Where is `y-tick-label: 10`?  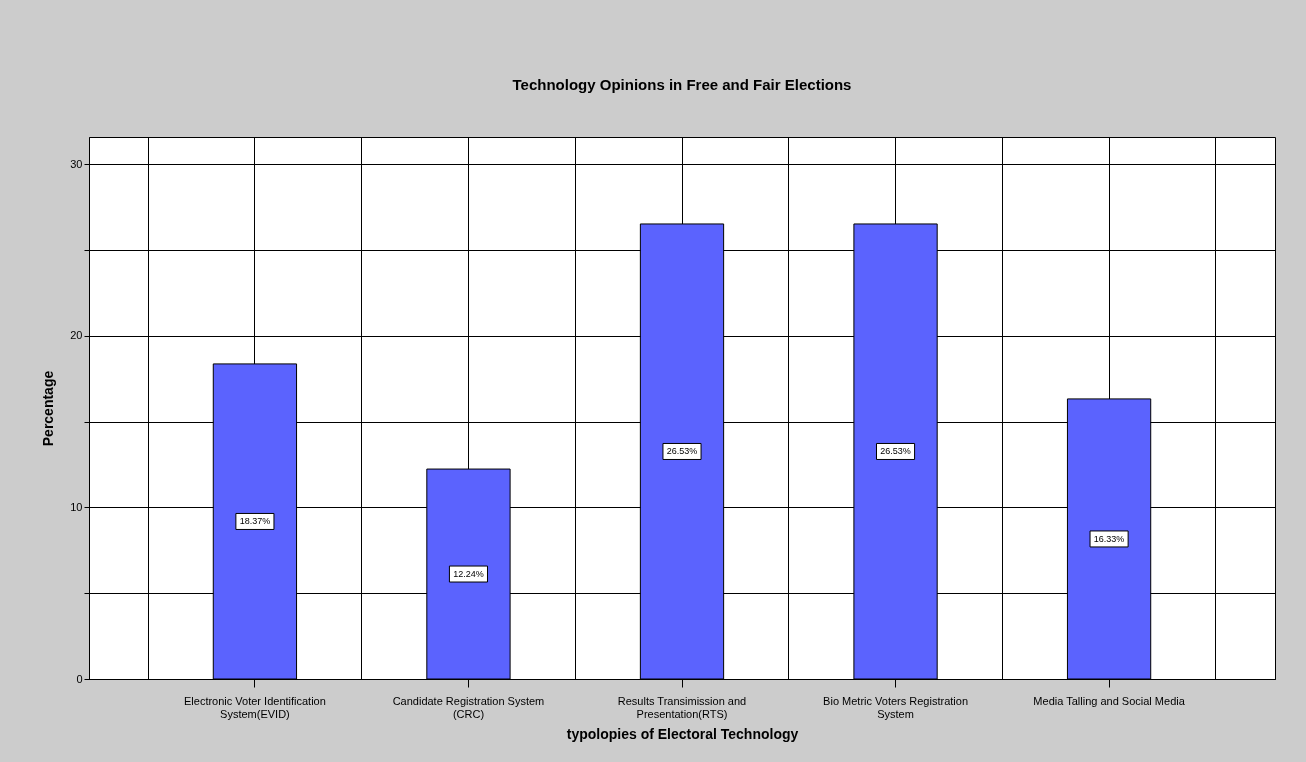
y-tick-label: 10 is located at coordinates (76, 506).